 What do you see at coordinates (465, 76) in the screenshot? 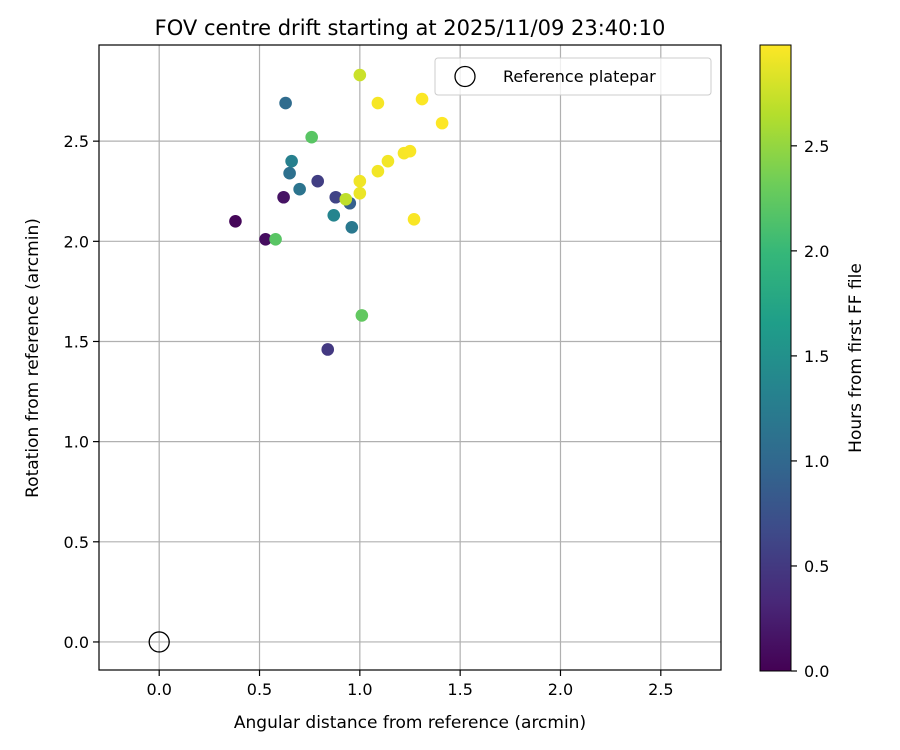
I see `legend-marker-open-circle` at bounding box center [465, 76].